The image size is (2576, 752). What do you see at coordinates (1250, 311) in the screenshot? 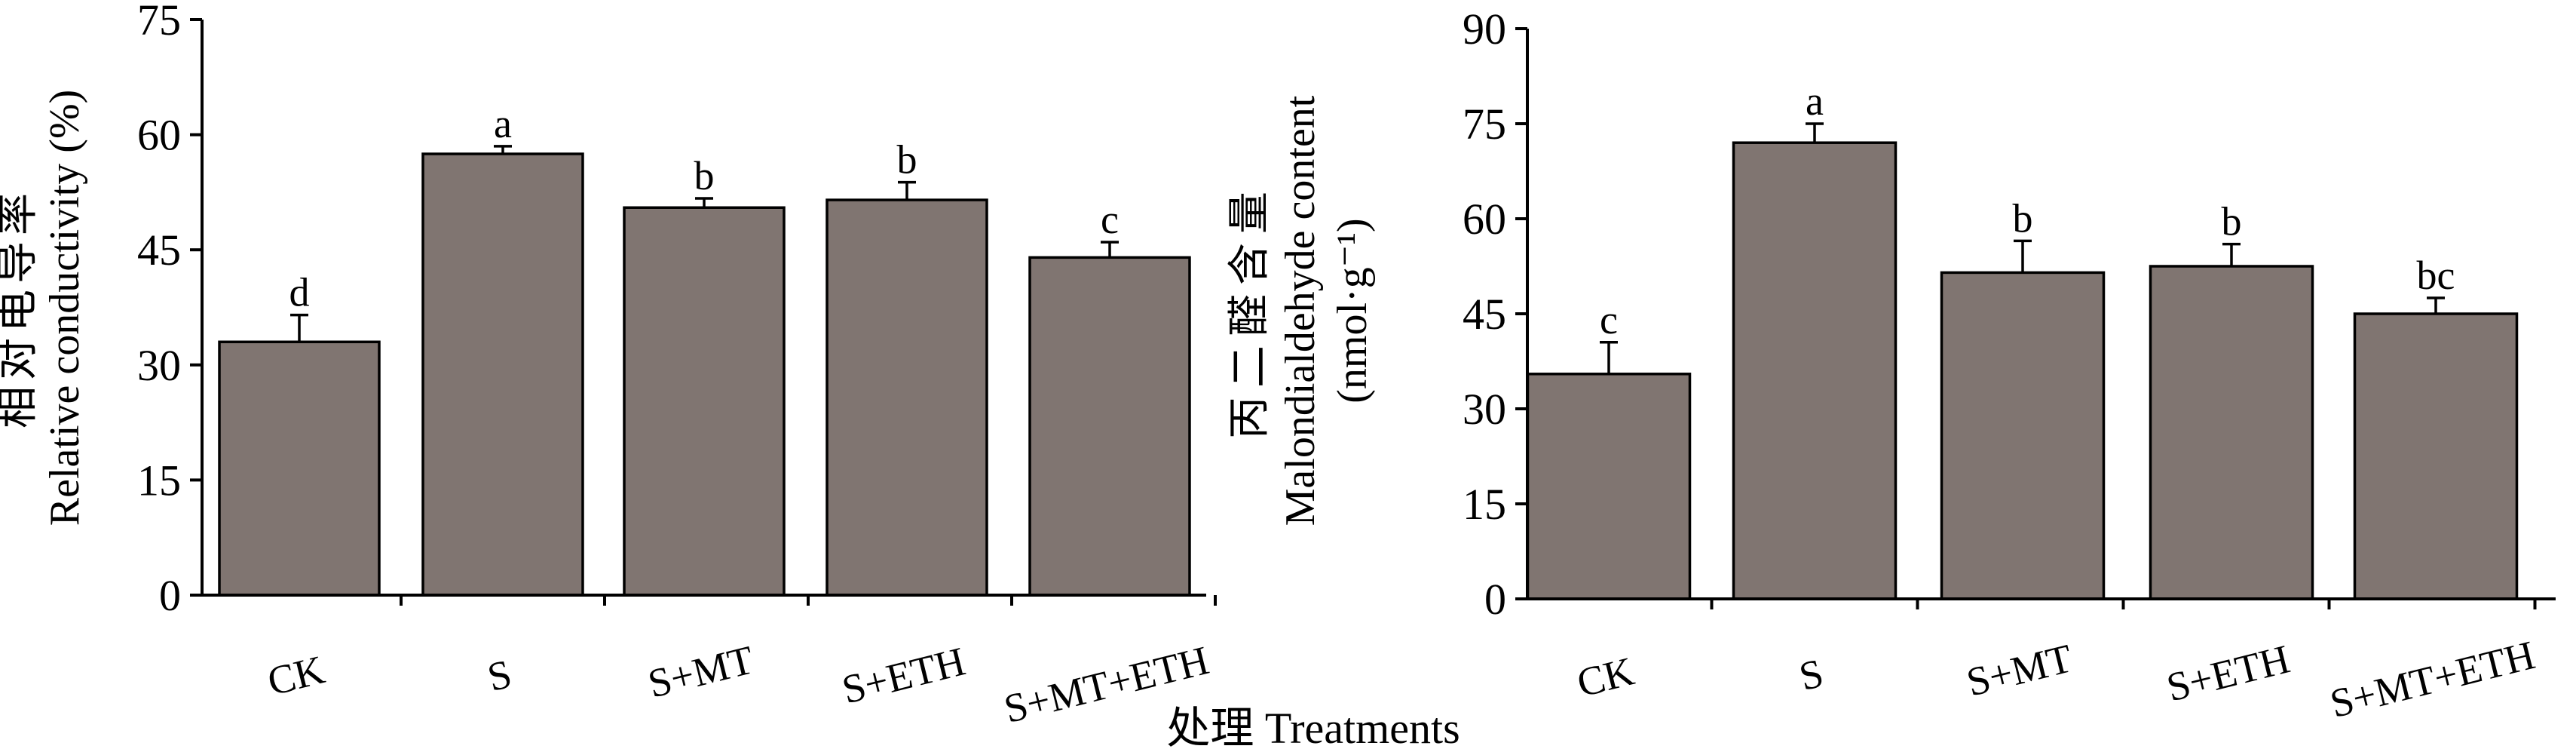
I see `y-axis-title: 丙二醛含量` at bounding box center [1250, 311].